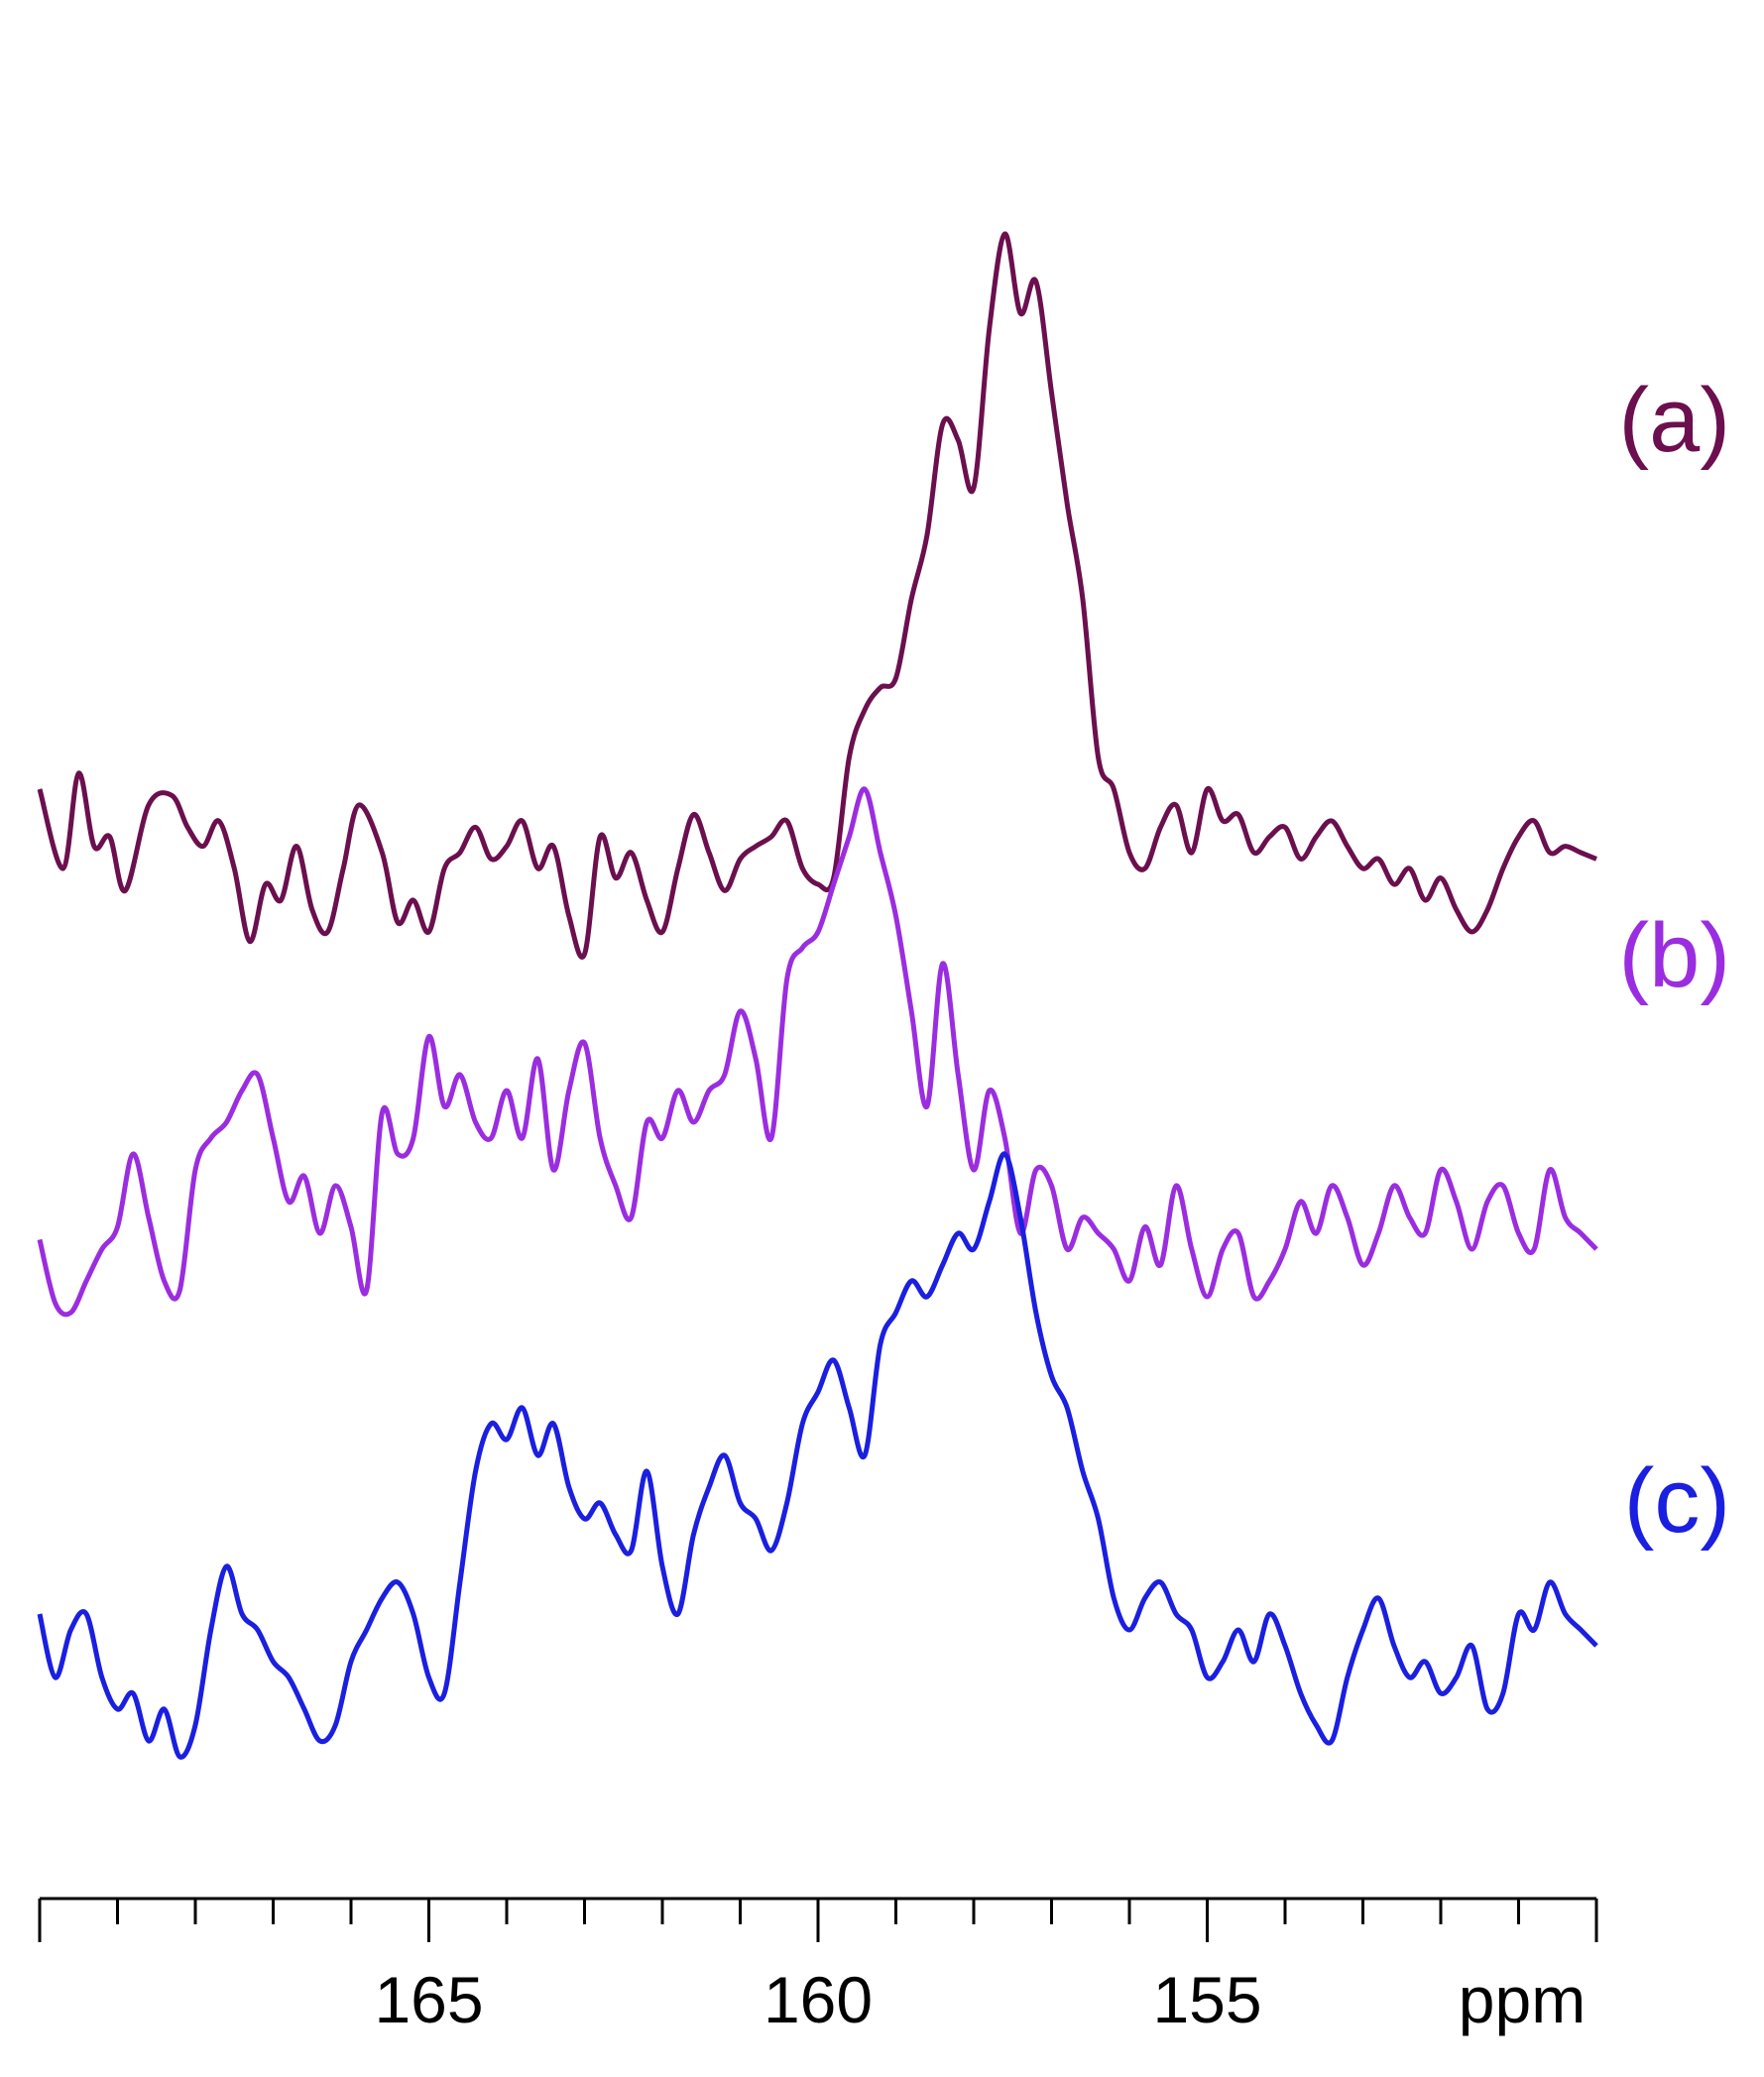 Image resolution: width=1764 pixels, height=2077 pixels. I want to click on x-axis-ticks, so click(818, 1921).